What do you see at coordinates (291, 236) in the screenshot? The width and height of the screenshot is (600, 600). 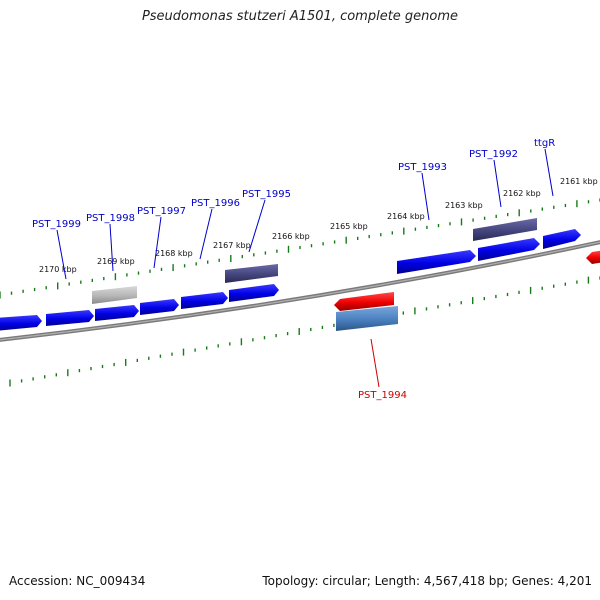 I see `kbp-label: 2166 kbp` at bounding box center [291, 236].